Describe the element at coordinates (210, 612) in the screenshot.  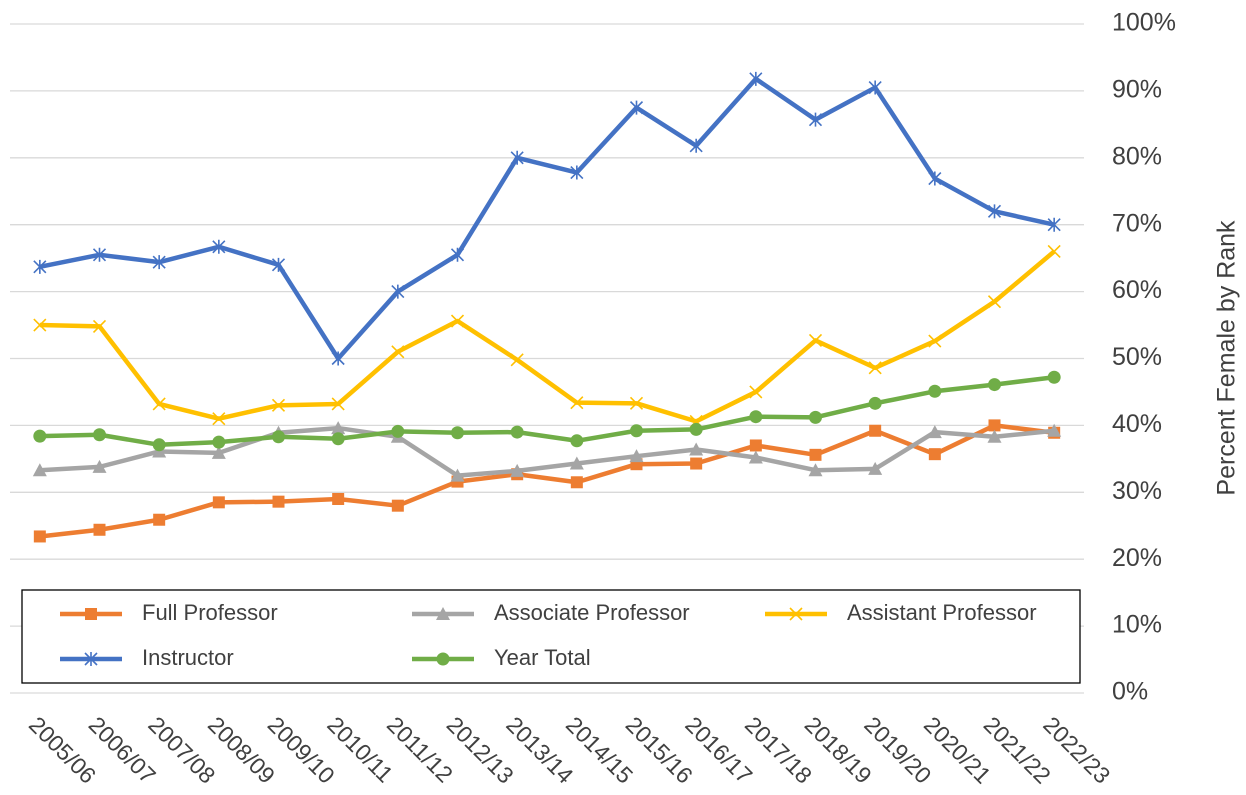
I see `legend-label: Full Professor` at that location.